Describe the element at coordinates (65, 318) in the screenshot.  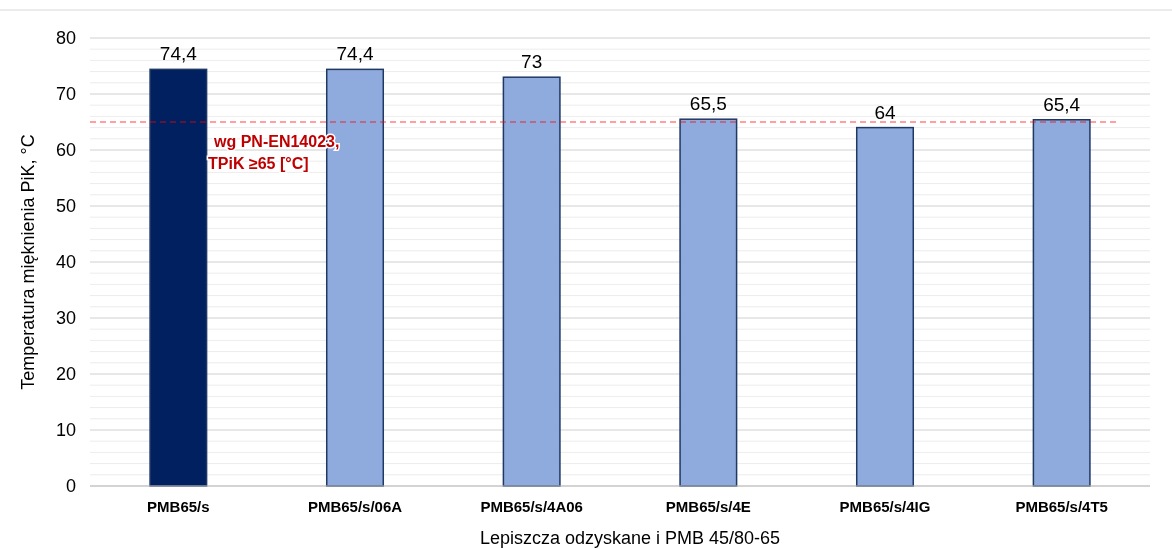
I see `y-tick-label: 30` at that location.